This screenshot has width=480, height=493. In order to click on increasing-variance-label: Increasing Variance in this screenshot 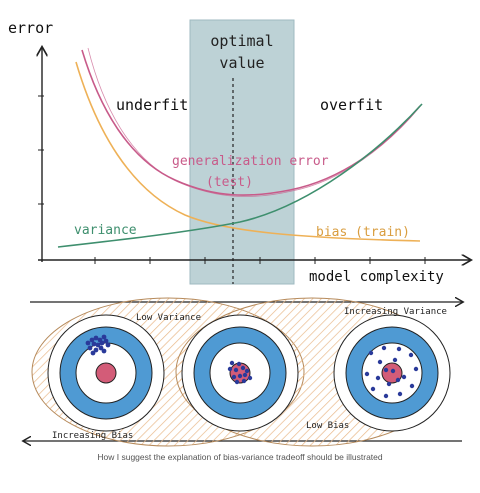, I will do `click(395, 312)`.